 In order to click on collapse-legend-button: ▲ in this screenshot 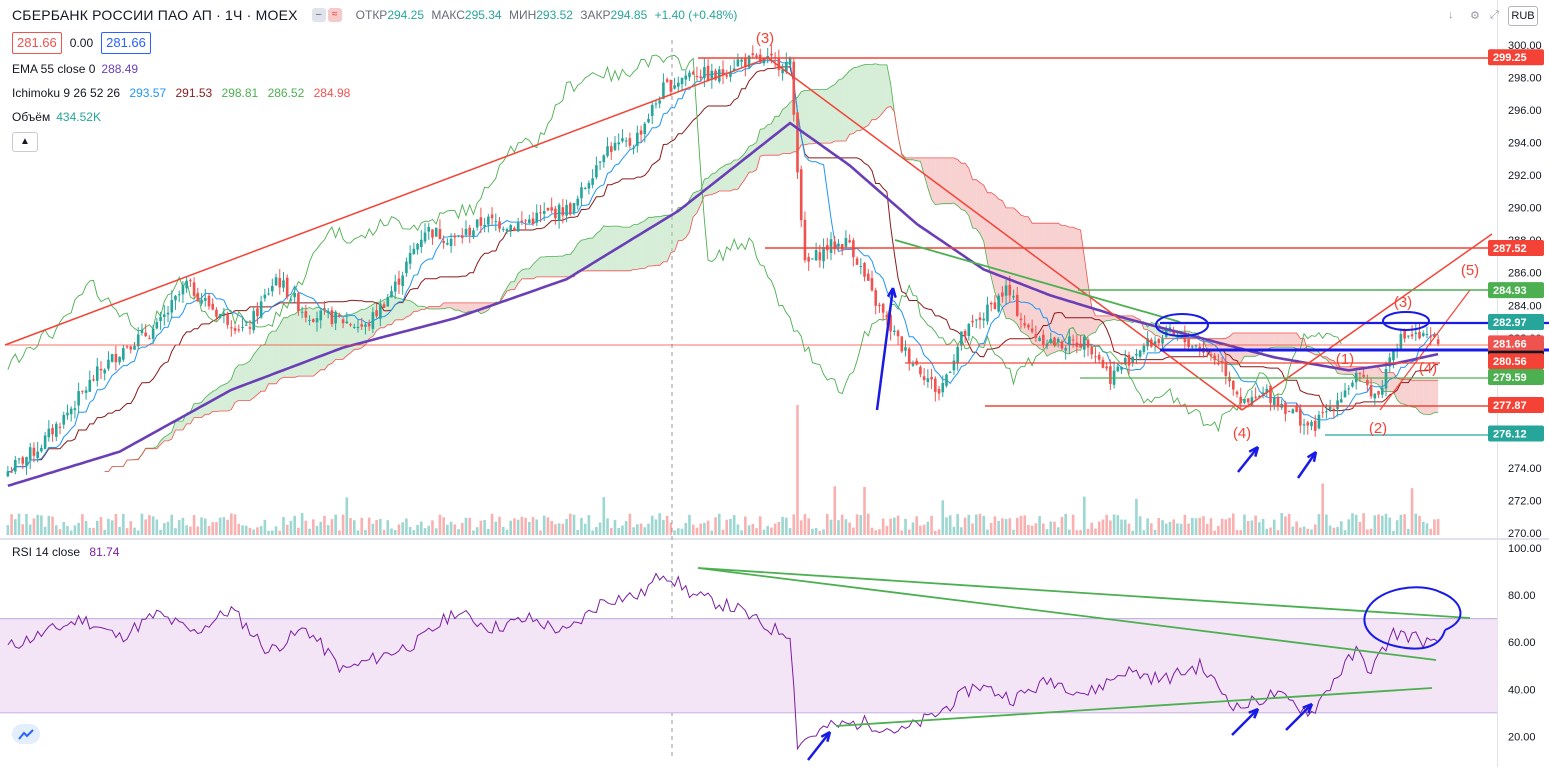, I will do `click(25, 142)`.